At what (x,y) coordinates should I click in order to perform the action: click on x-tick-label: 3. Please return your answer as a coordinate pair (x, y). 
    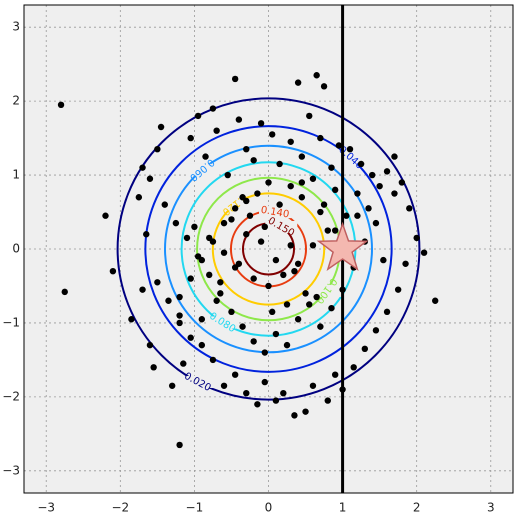
    Looking at the image, I should click on (491, 508).